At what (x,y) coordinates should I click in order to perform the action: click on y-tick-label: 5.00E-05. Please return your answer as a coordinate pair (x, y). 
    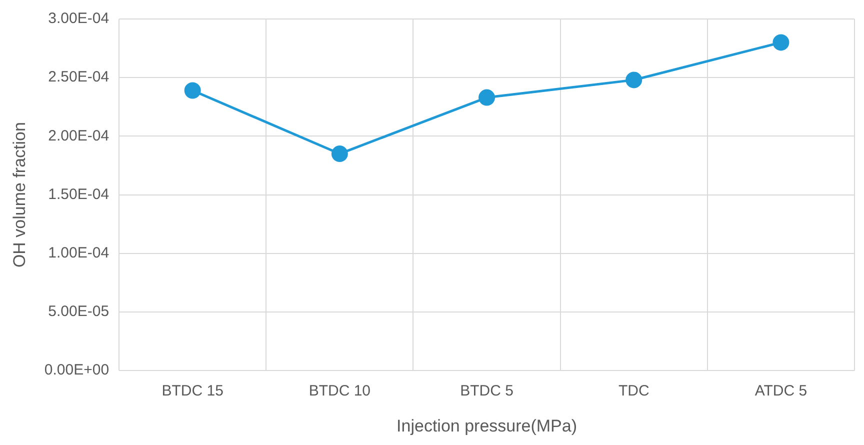
    Looking at the image, I should click on (79, 311).